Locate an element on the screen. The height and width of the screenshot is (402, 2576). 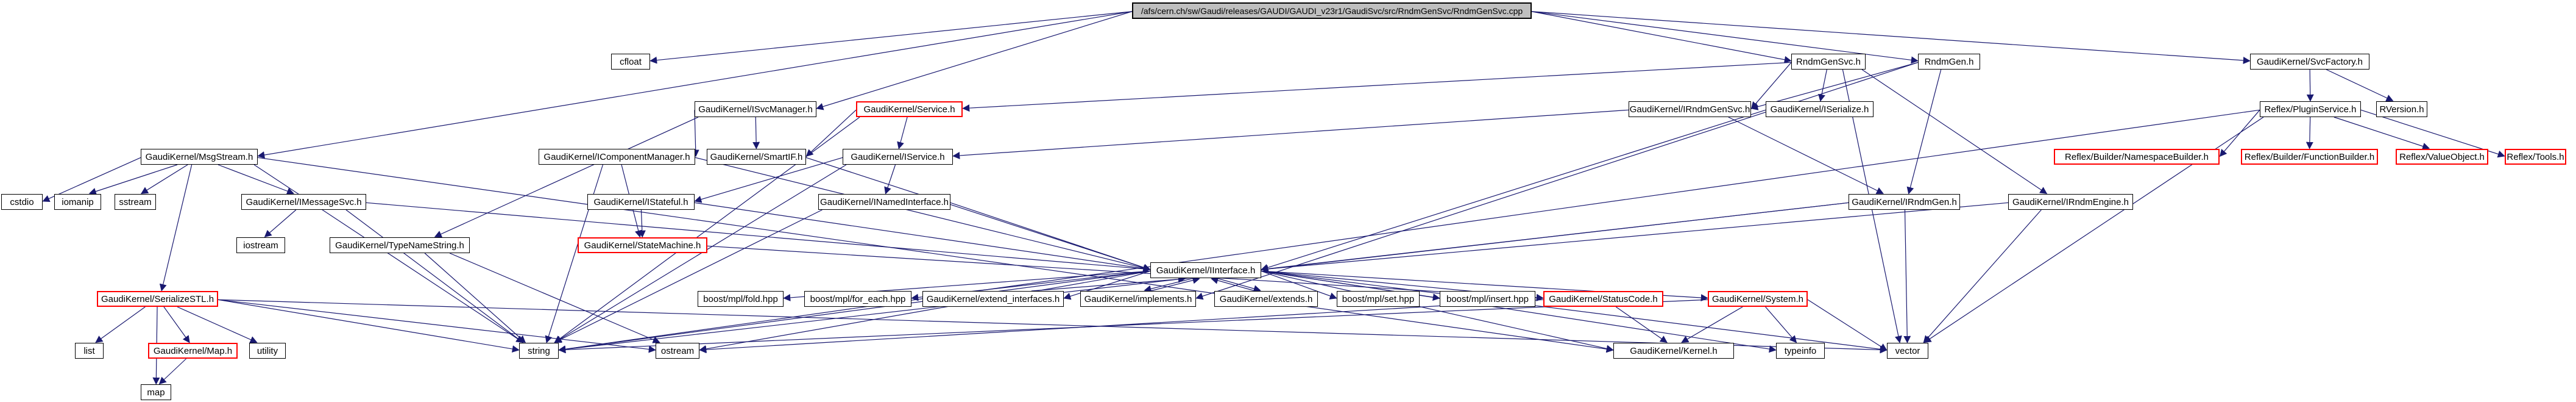
include-edge-iinterface-to-typeinfo is located at coordinates (1519, 311).